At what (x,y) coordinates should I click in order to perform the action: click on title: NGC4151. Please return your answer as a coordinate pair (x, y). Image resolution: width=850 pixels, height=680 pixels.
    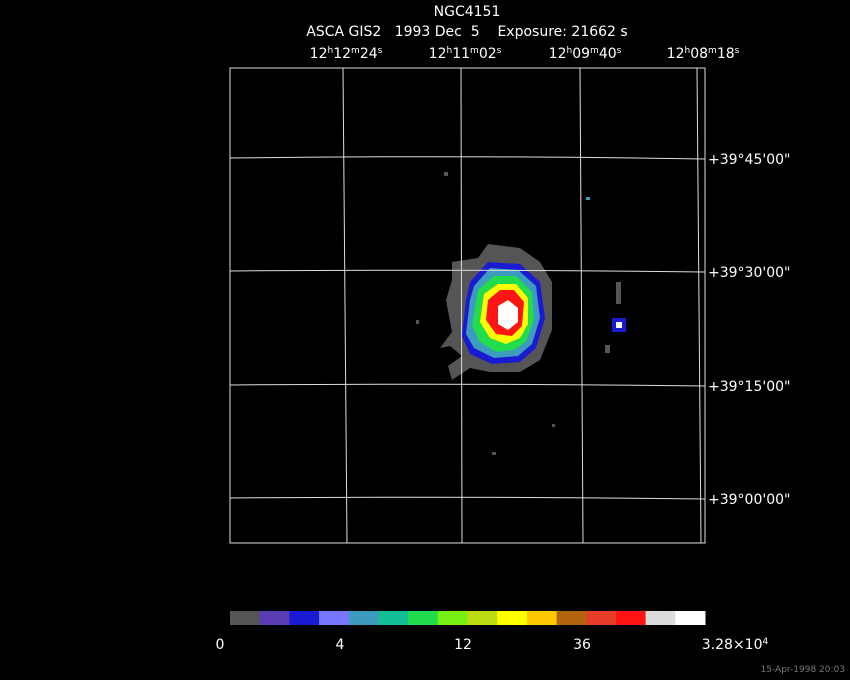
    Looking at the image, I should click on (467, 12).